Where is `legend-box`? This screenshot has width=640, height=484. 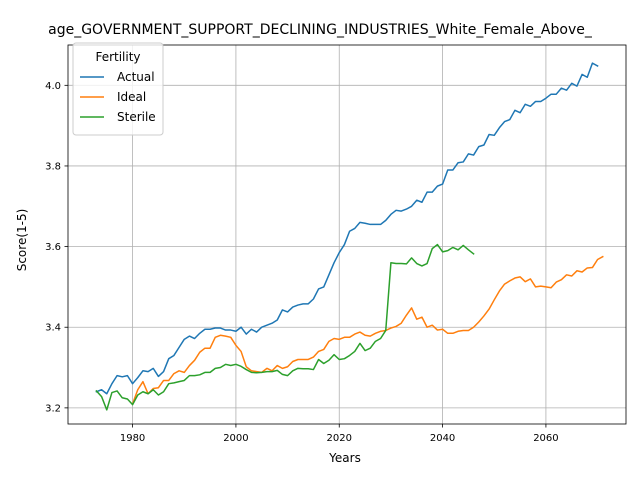
legend-box is located at coordinates (118, 89).